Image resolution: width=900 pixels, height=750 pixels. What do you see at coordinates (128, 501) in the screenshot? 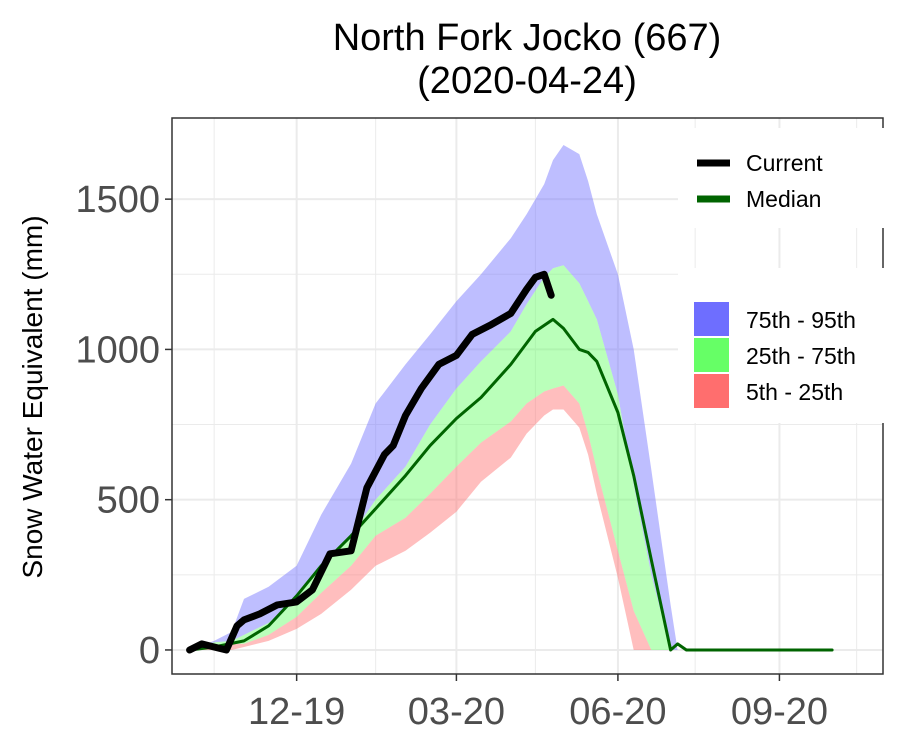
I see `y-tick-label: 500` at bounding box center [128, 501].